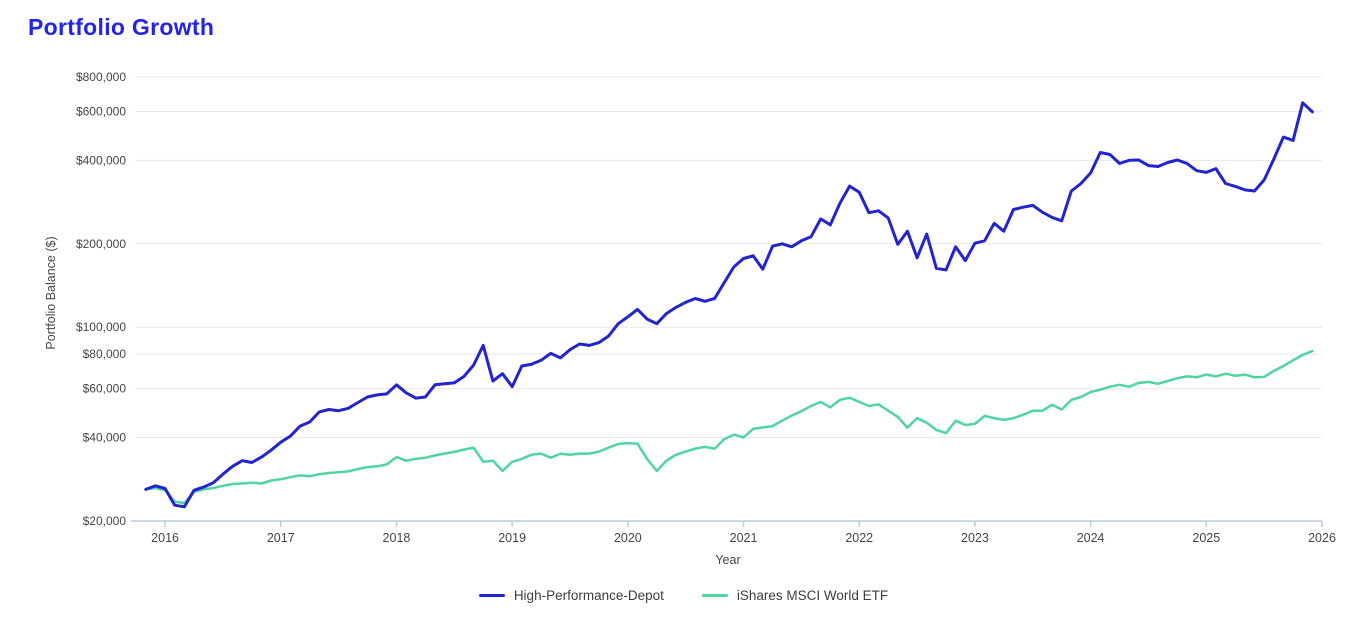 The width and height of the screenshot is (1367, 628). Describe the element at coordinates (728, 560) in the screenshot. I see `x-axis-title: Year` at that location.